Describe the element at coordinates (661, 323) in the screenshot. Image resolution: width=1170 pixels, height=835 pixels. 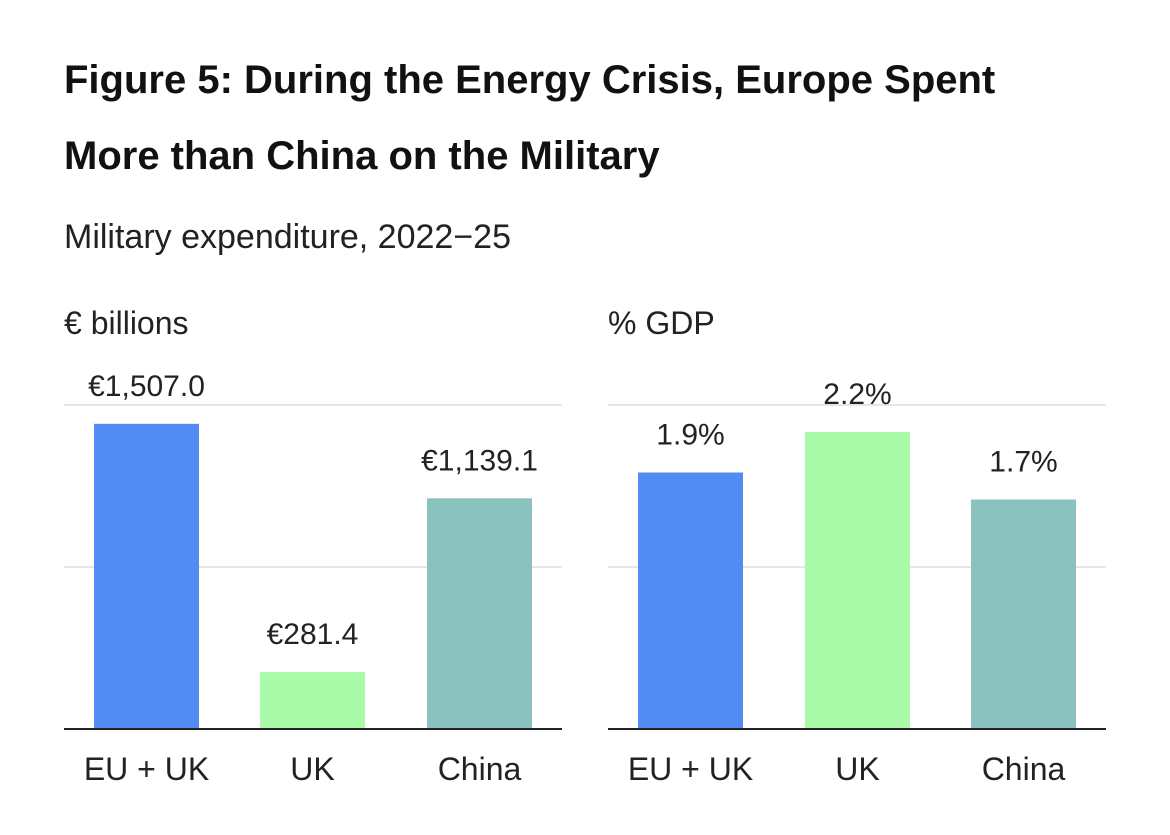
I see `unit-label: % GDP` at that location.